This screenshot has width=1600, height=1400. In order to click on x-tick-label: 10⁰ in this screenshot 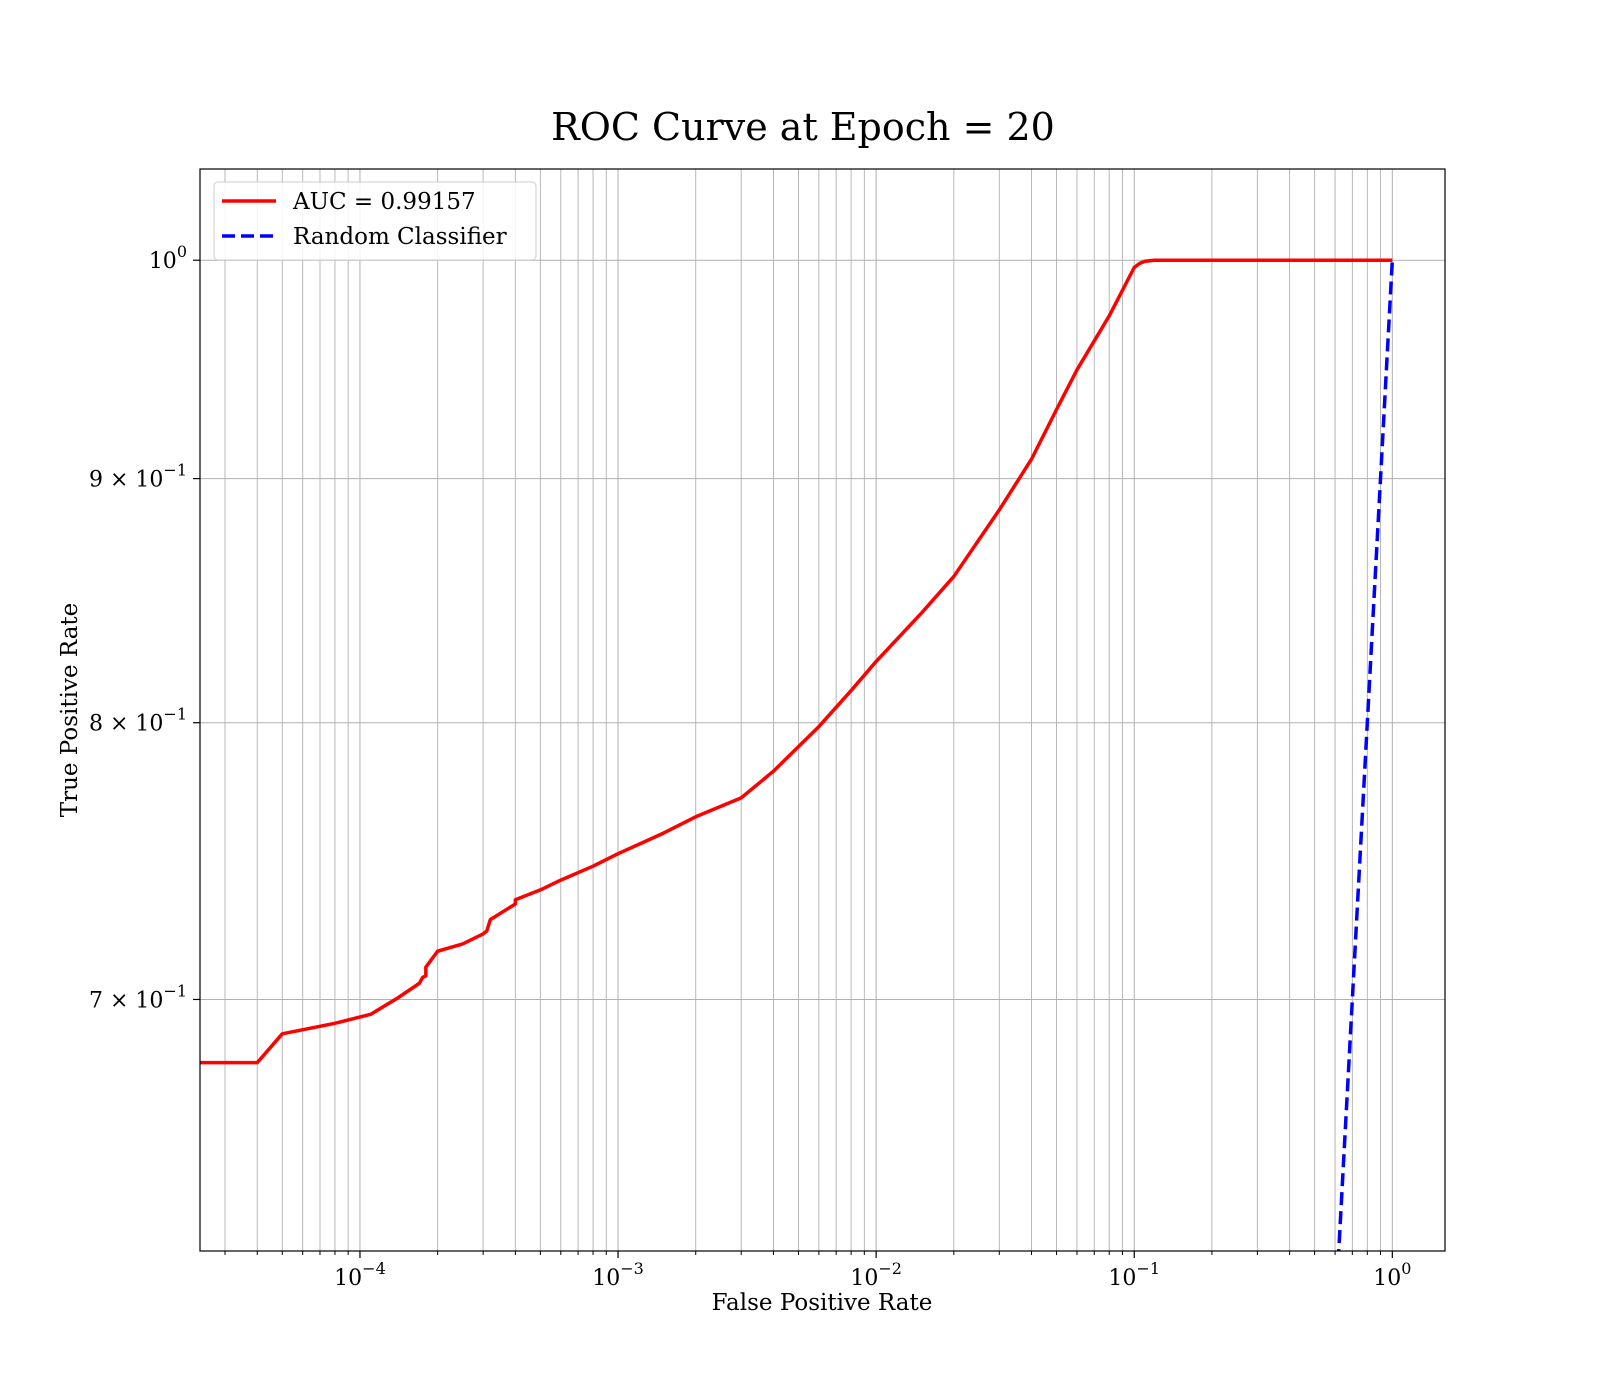, I will do `click(1392, 1275)`.